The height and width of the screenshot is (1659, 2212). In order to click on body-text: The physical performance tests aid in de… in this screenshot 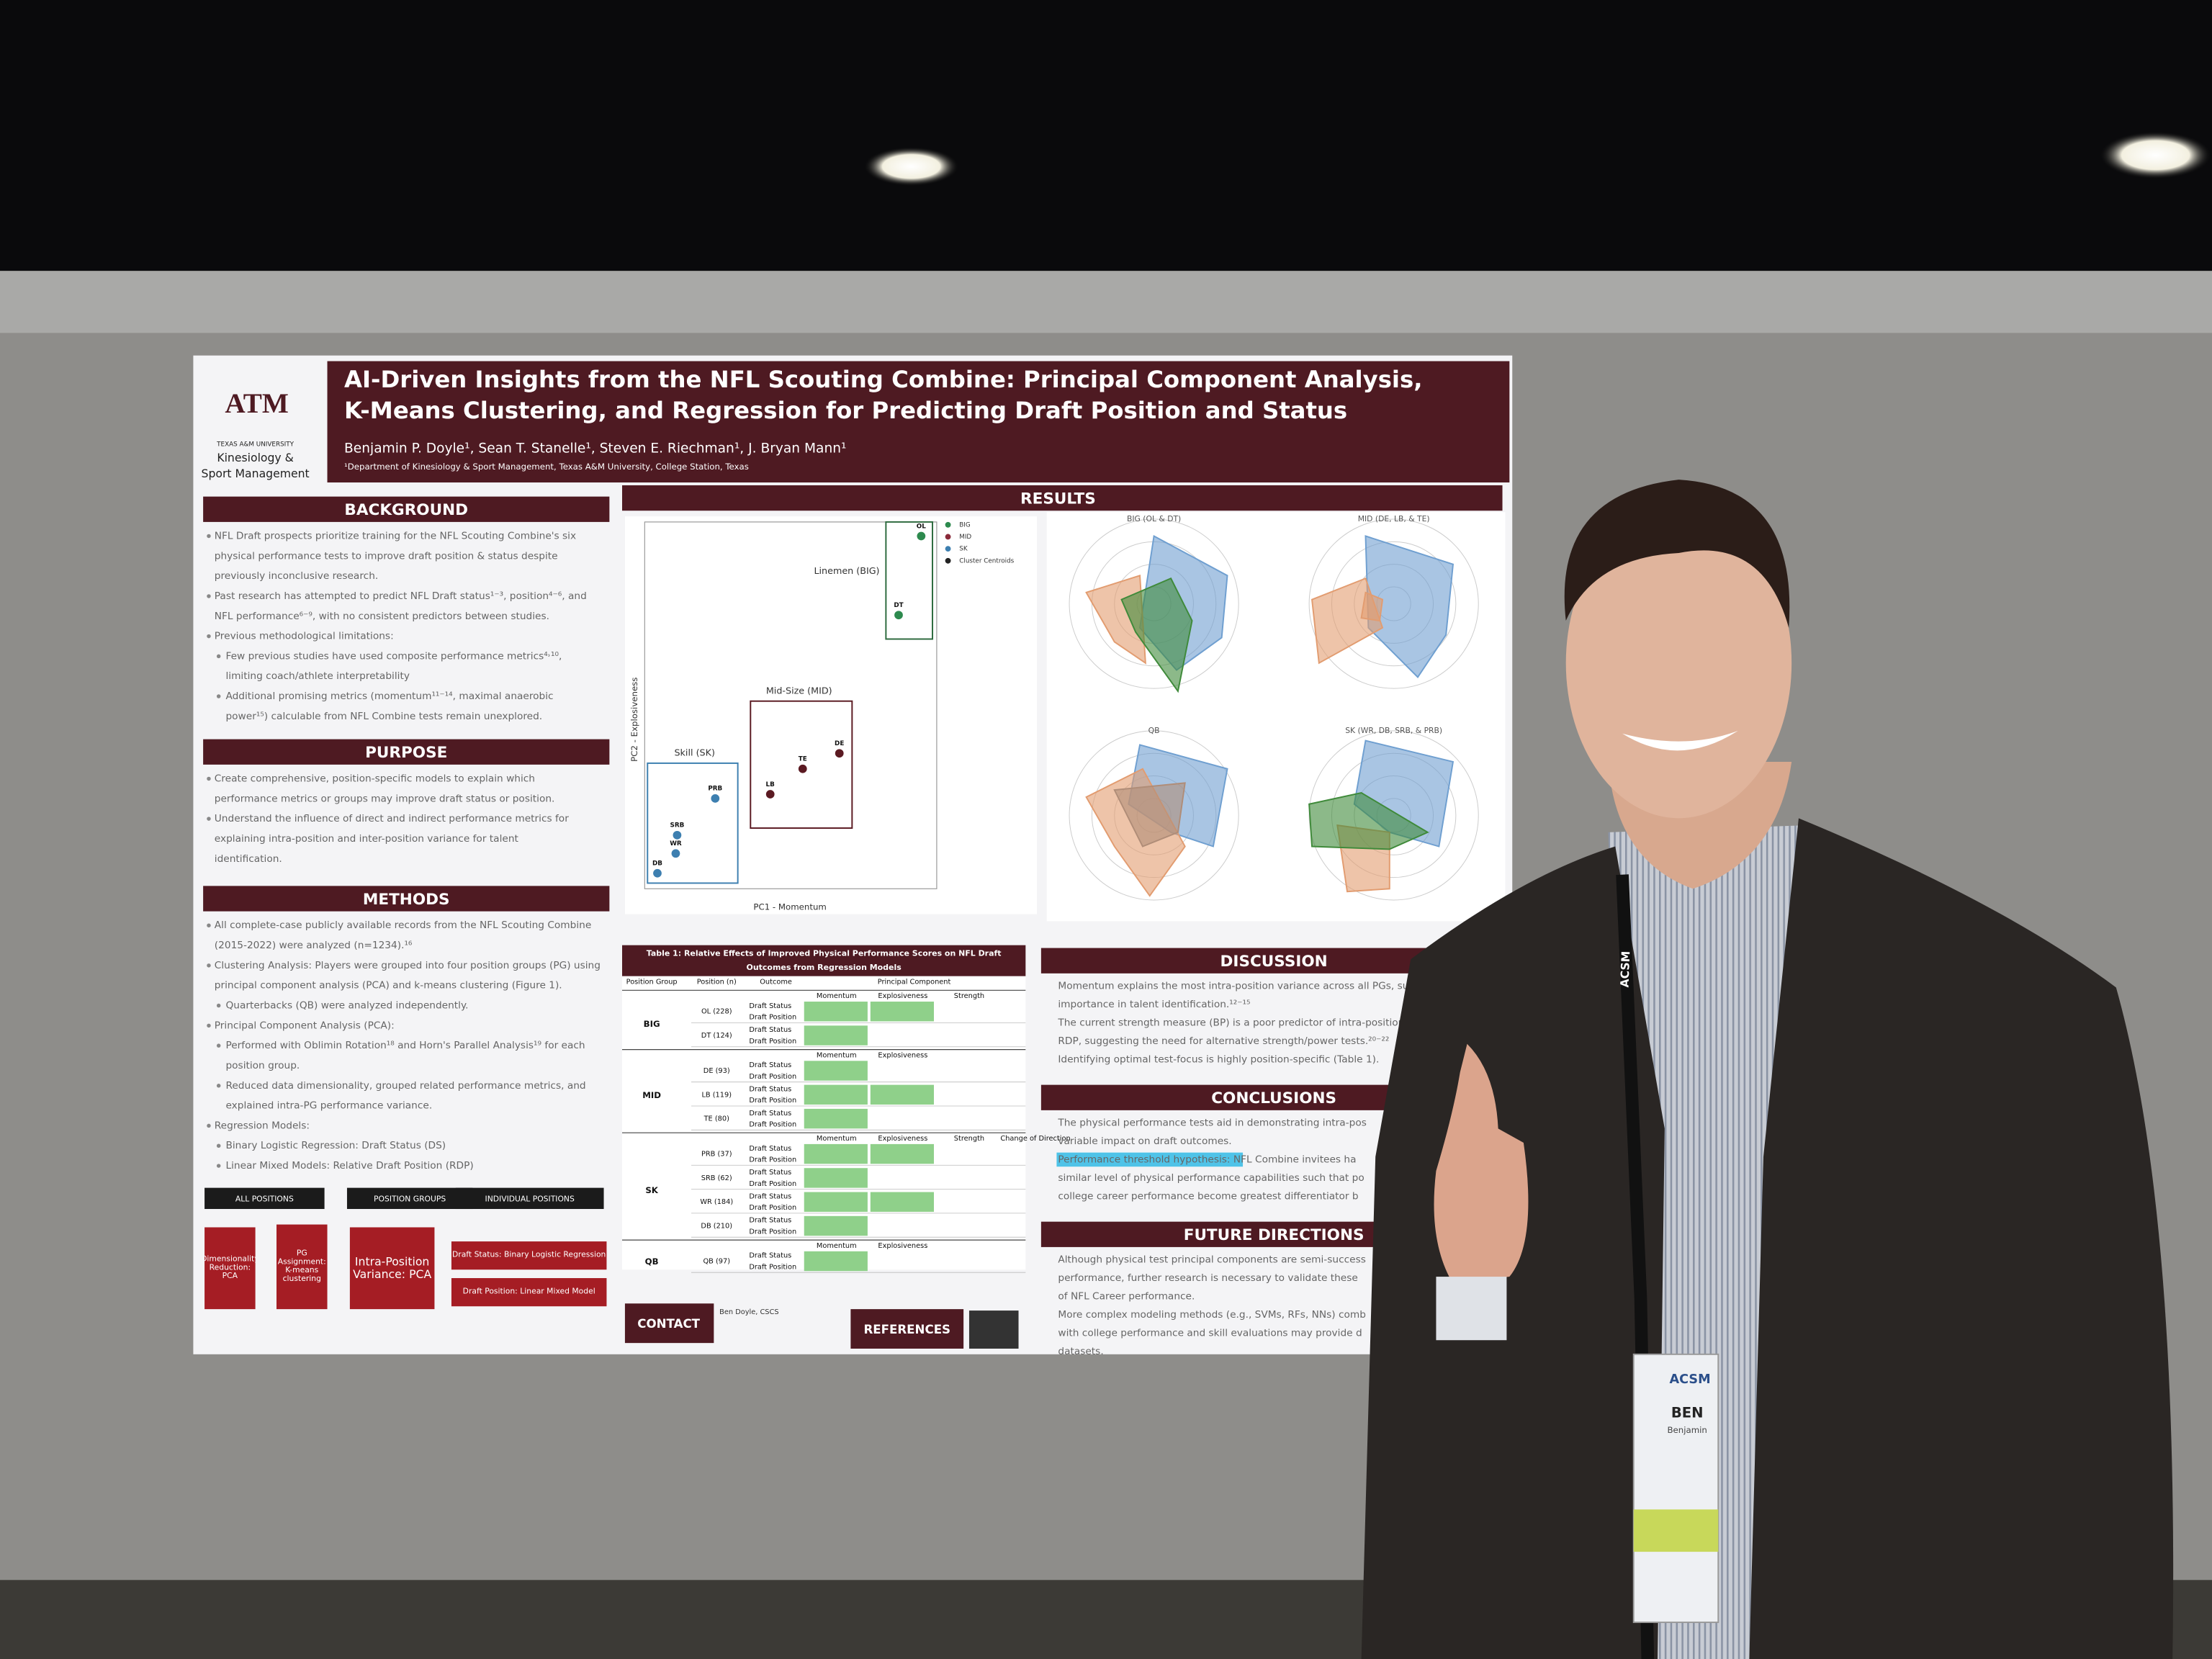, I will do `click(1211, 1123)`.